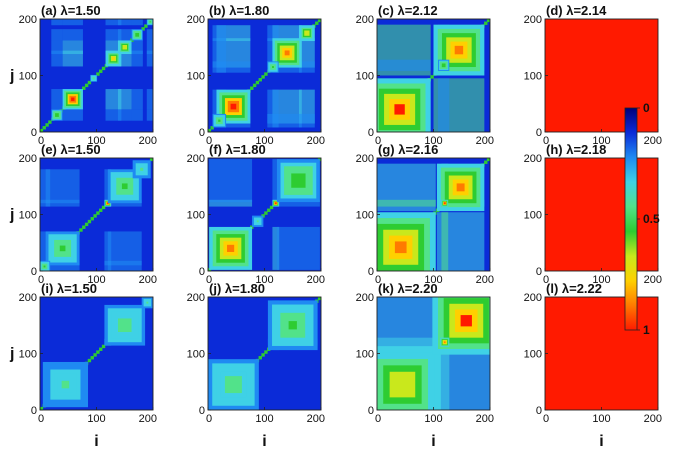 Image resolution: width=685 pixels, height=452 pixels. I want to click on colorbar-tick-label: 1, so click(646, 330).